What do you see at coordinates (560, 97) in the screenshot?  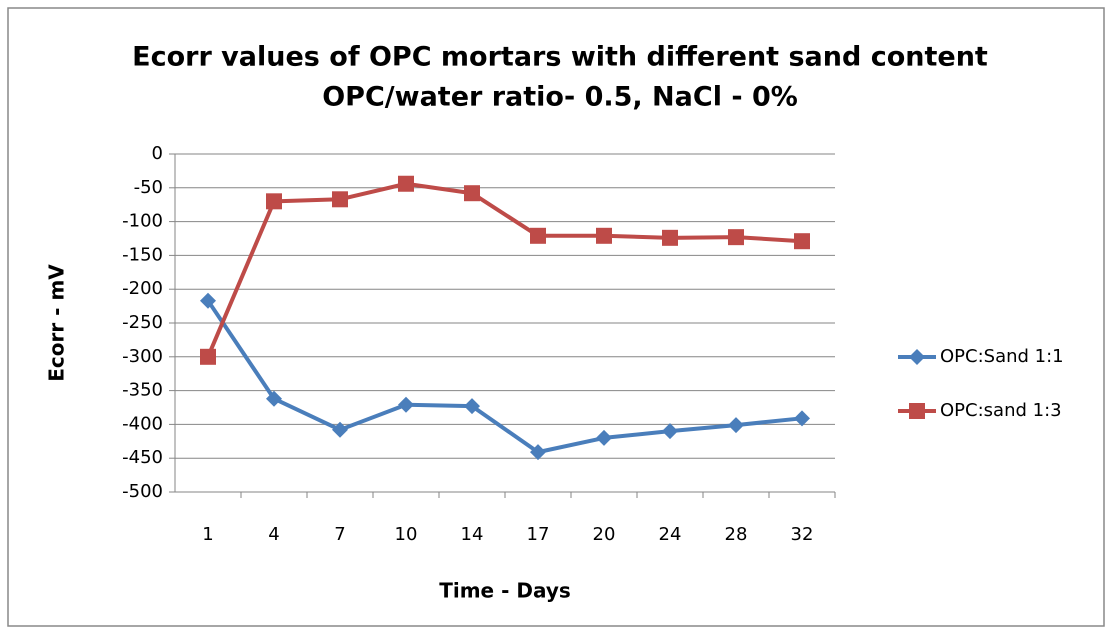 I see `chart-subtitle: OPC/water ratio- 0.5, NaCl - 0%` at bounding box center [560, 97].